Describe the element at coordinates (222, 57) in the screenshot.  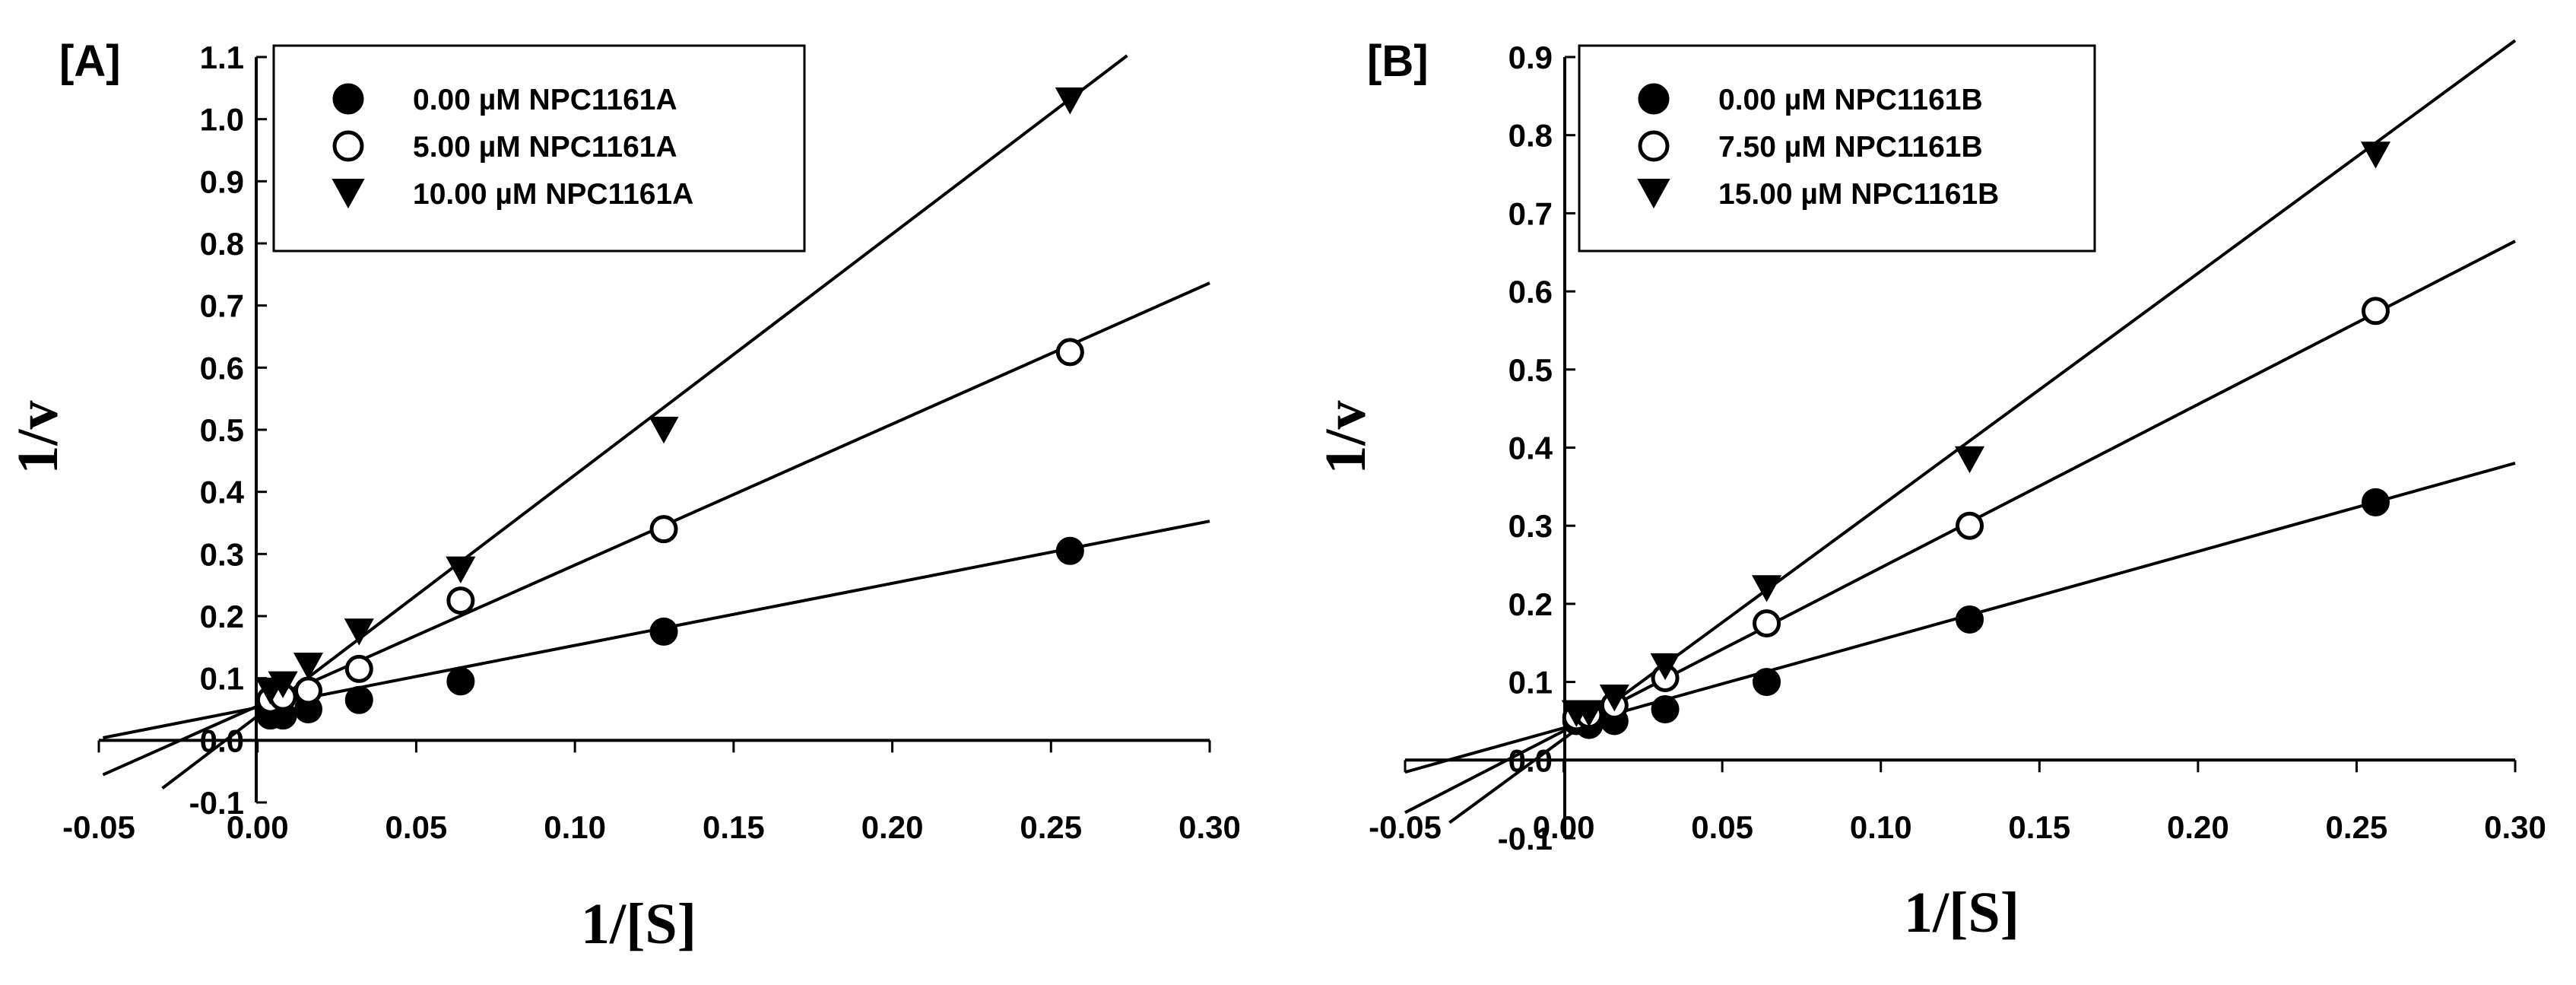
I see `y-tick-label: 1.1` at that location.